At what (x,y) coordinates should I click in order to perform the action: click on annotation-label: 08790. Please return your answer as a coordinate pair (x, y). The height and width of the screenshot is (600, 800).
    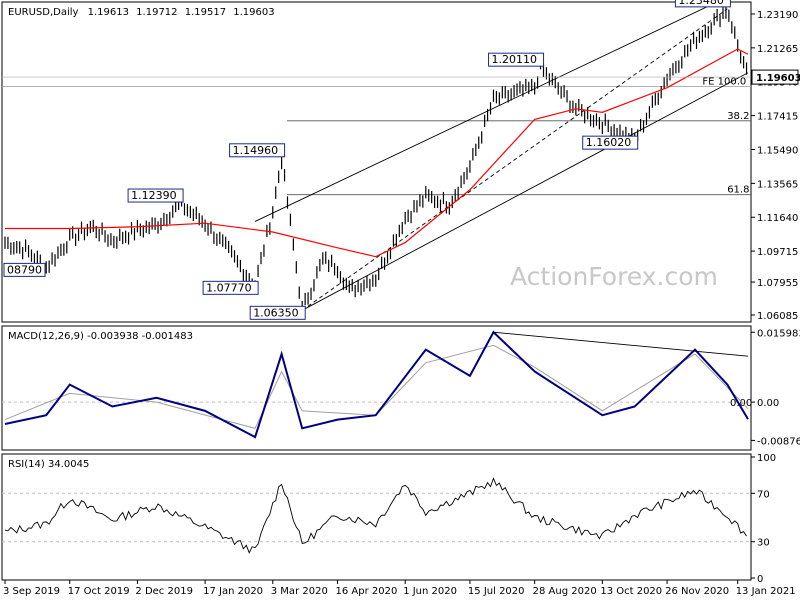
    Looking at the image, I should click on (24, 269).